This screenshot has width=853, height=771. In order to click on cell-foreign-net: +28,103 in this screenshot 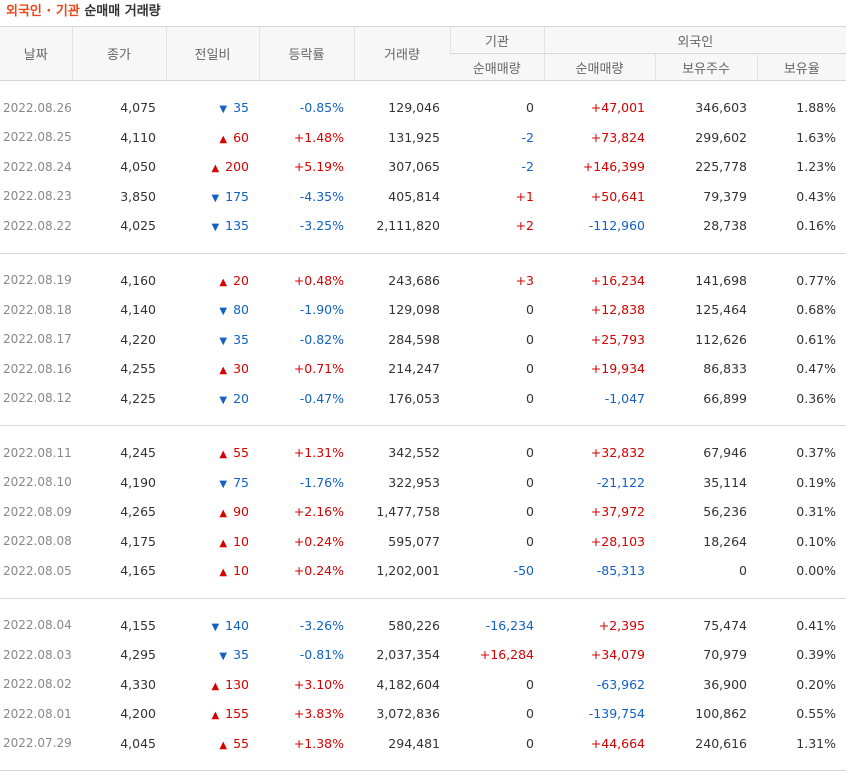, I will do `click(617, 541)`.